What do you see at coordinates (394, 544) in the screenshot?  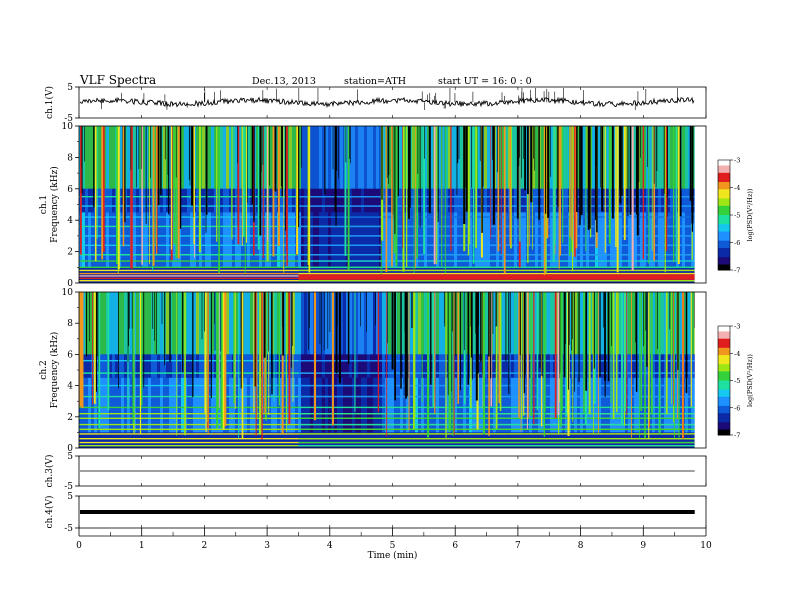 I see `time-axis: 0 1 2 3 4 5 6 7 8 9 10 Time (min)` at bounding box center [394, 544].